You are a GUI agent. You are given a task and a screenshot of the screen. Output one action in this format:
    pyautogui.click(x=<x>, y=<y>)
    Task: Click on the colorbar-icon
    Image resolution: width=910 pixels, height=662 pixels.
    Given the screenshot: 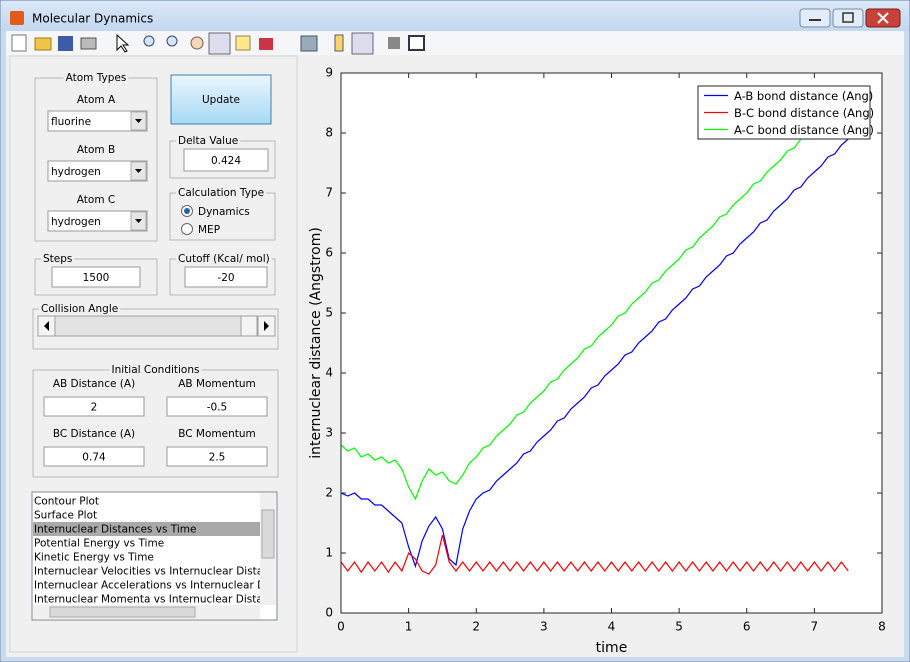 What is the action you would take?
    pyautogui.click(x=339, y=43)
    